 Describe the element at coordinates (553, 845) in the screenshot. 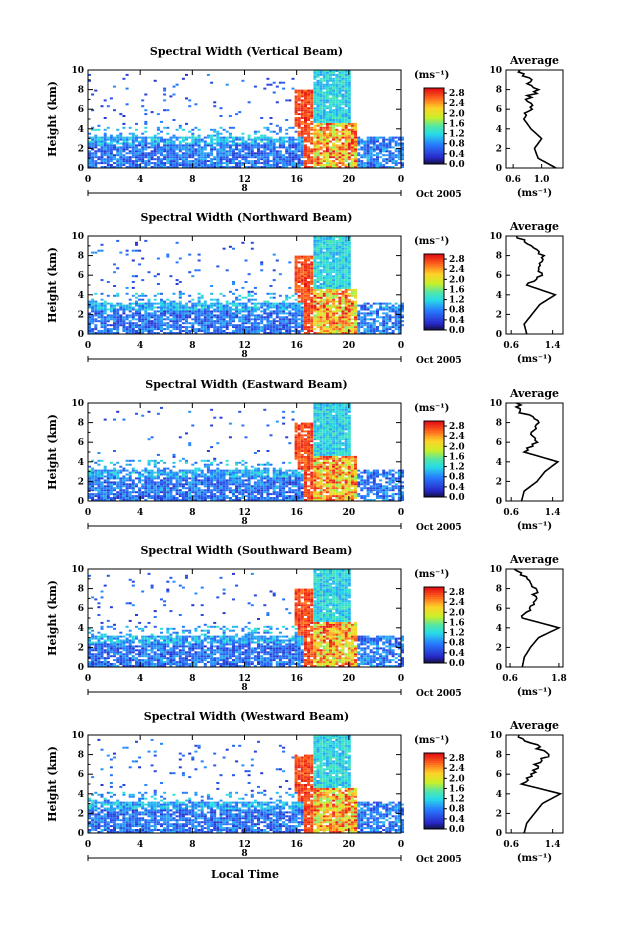

I see `avg-x-tick-label: 1.4` at that location.